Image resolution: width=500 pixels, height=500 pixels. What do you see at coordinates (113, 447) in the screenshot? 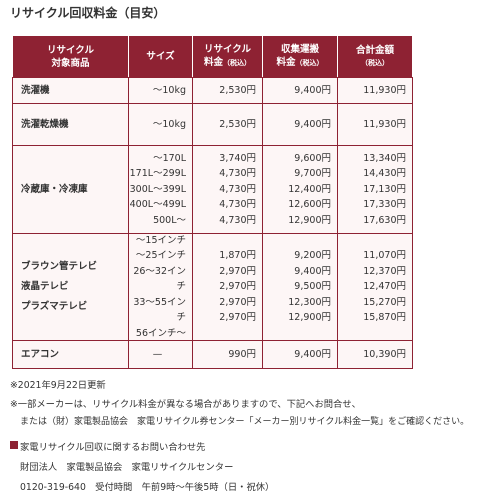
I see `contact-heading: 家電リサイクル回収に関するお問い合わせ先` at bounding box center [113, 447].